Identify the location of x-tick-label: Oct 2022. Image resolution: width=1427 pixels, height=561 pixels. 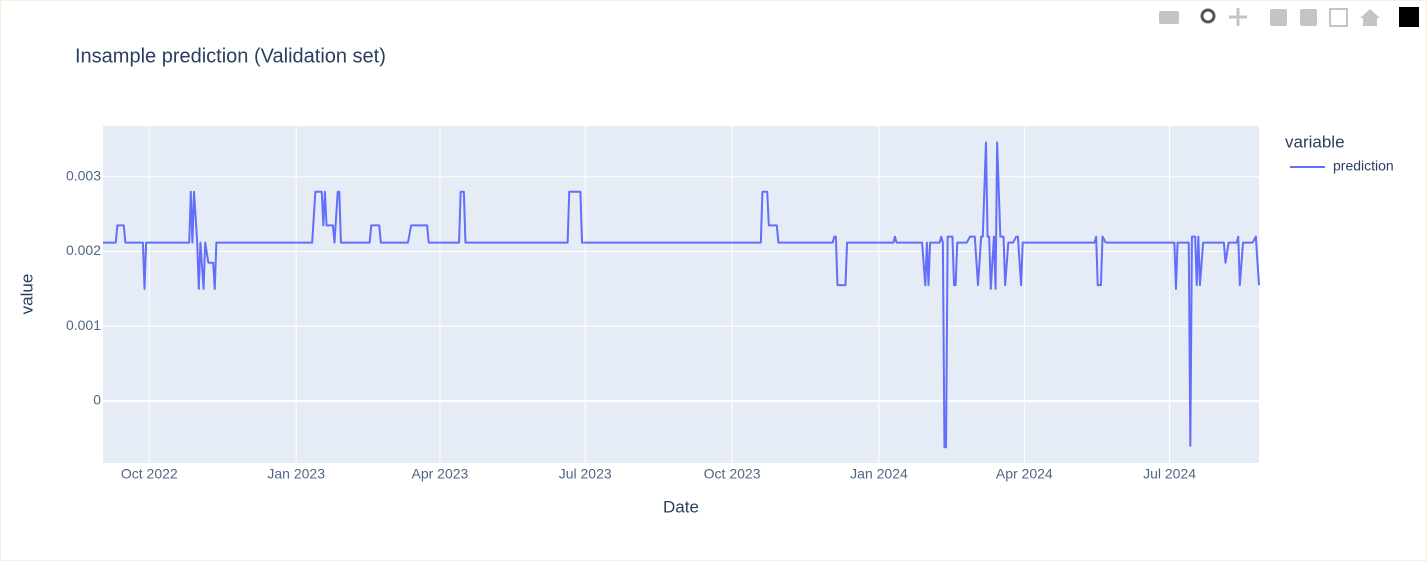
(149, 474).